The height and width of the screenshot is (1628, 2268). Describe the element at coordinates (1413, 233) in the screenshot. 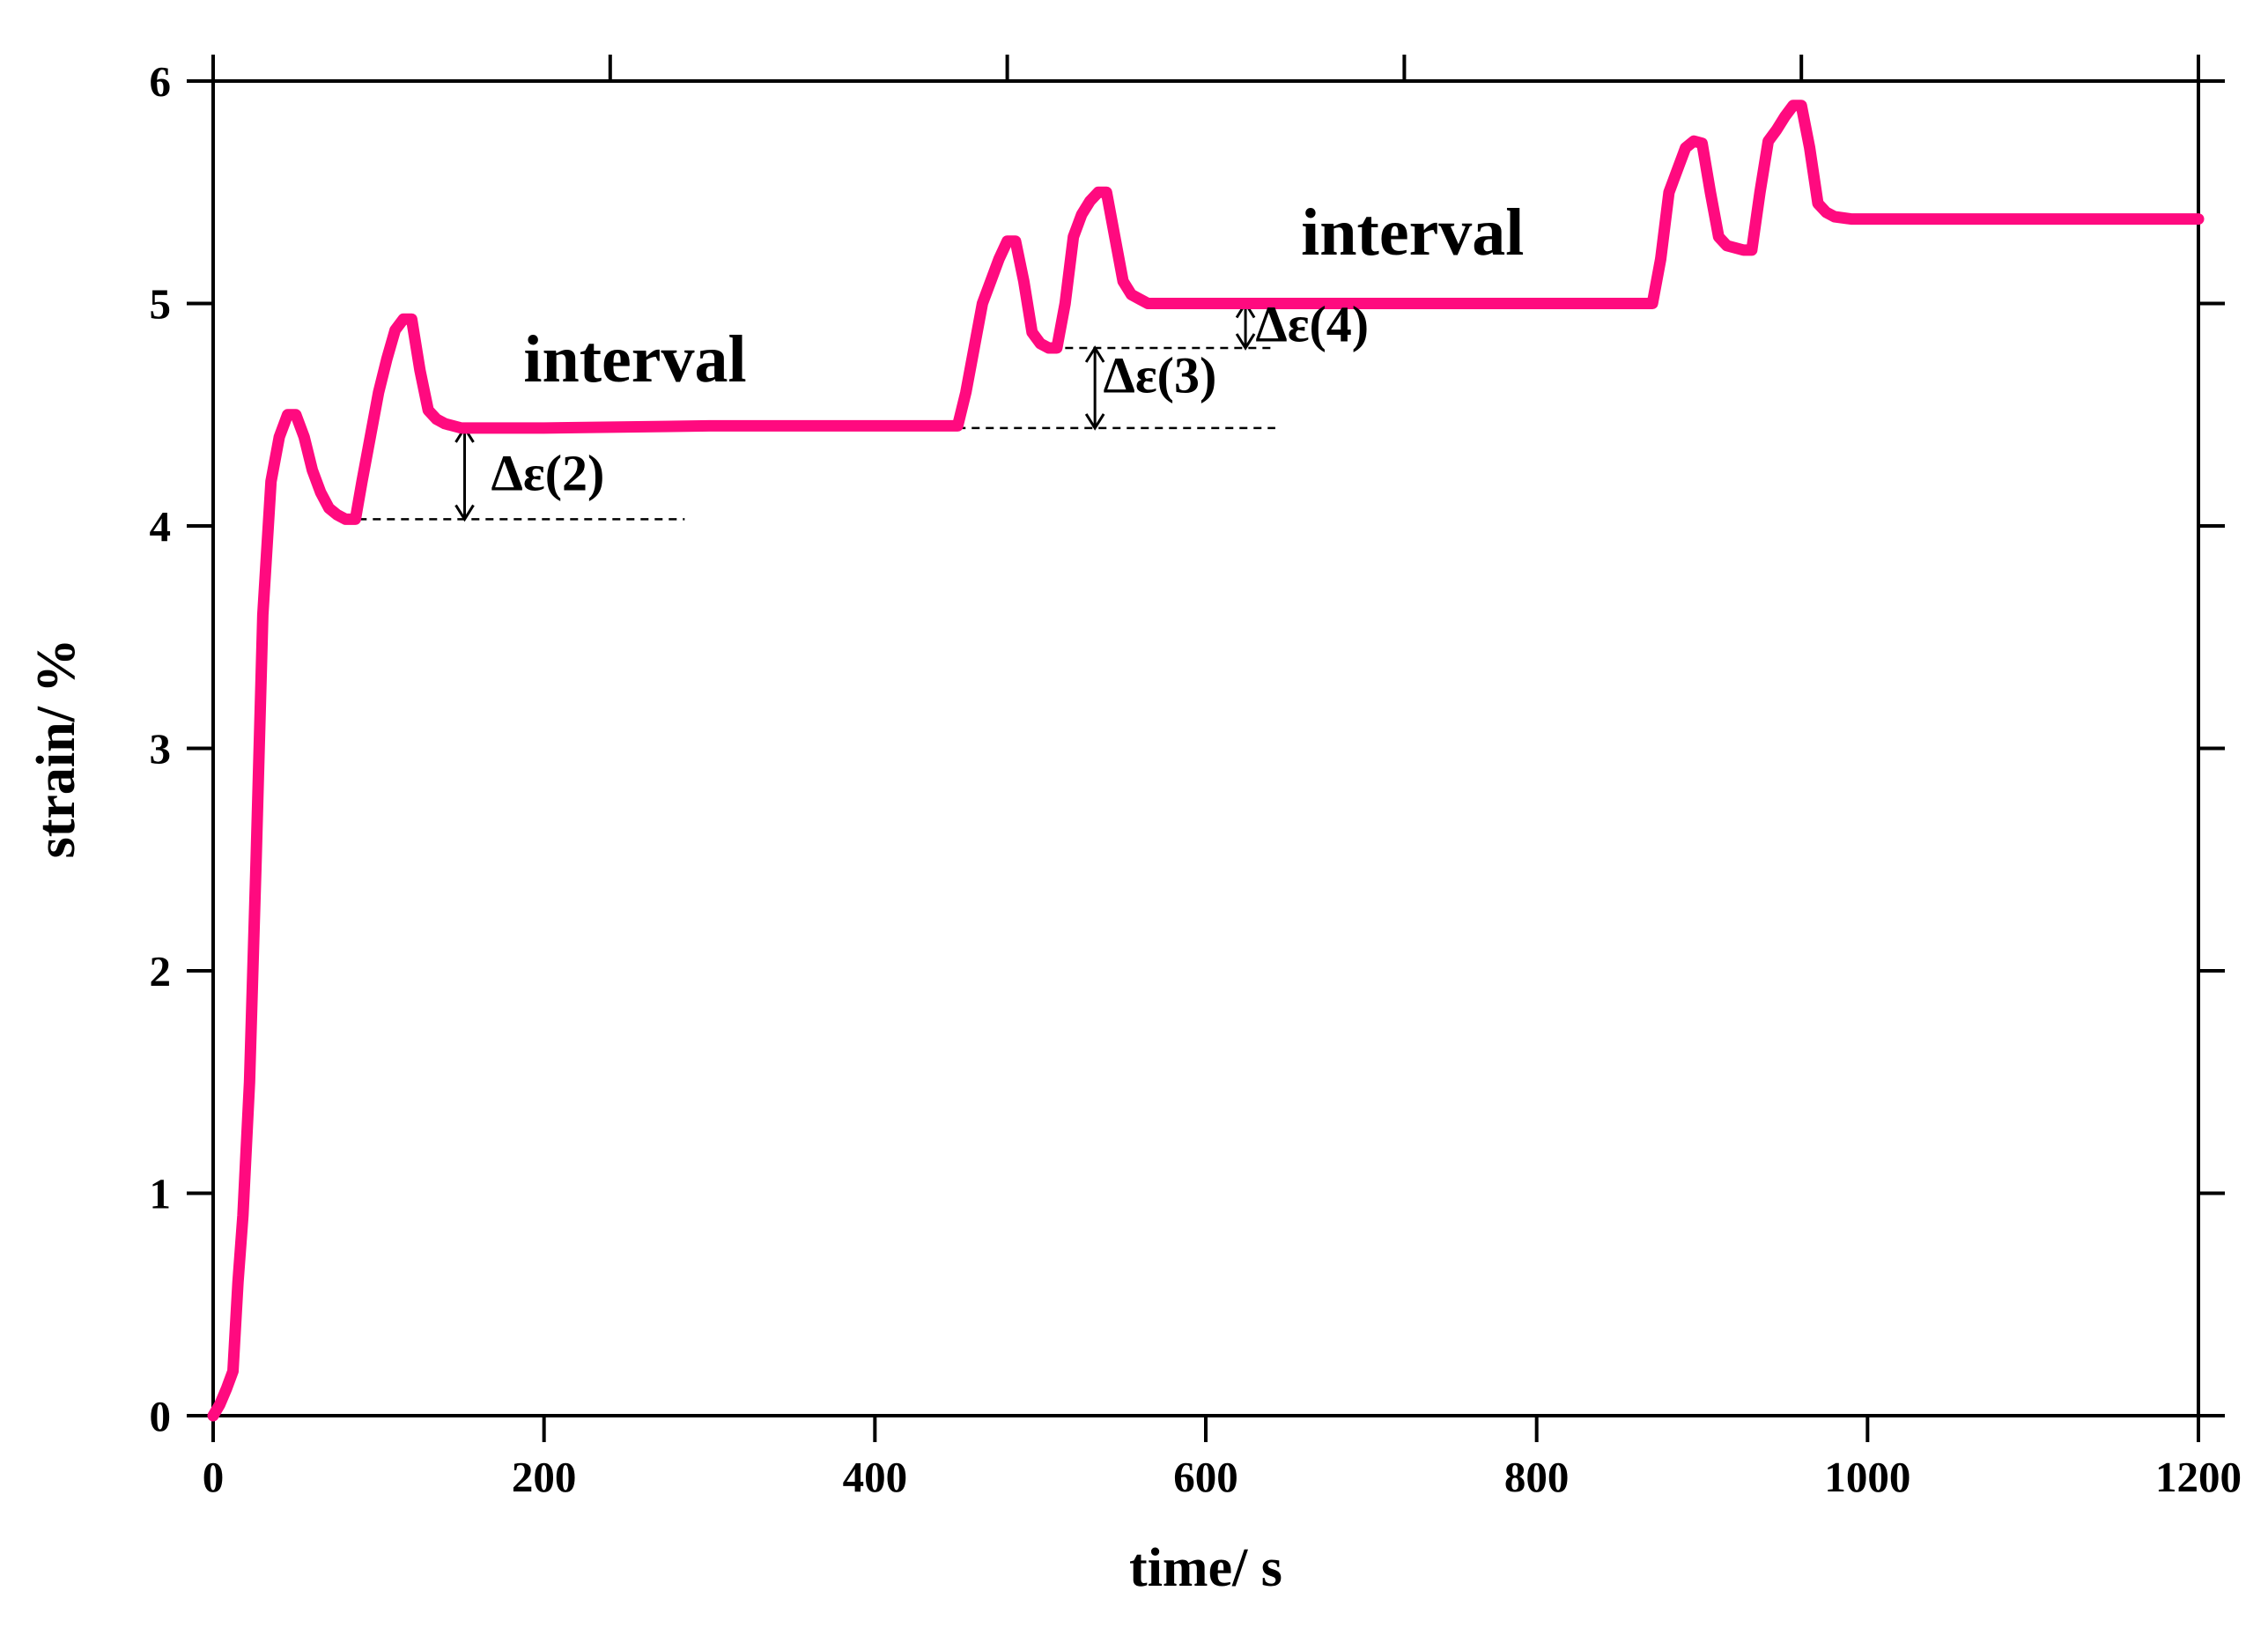

I see `interval-label-1: interval` at that location.